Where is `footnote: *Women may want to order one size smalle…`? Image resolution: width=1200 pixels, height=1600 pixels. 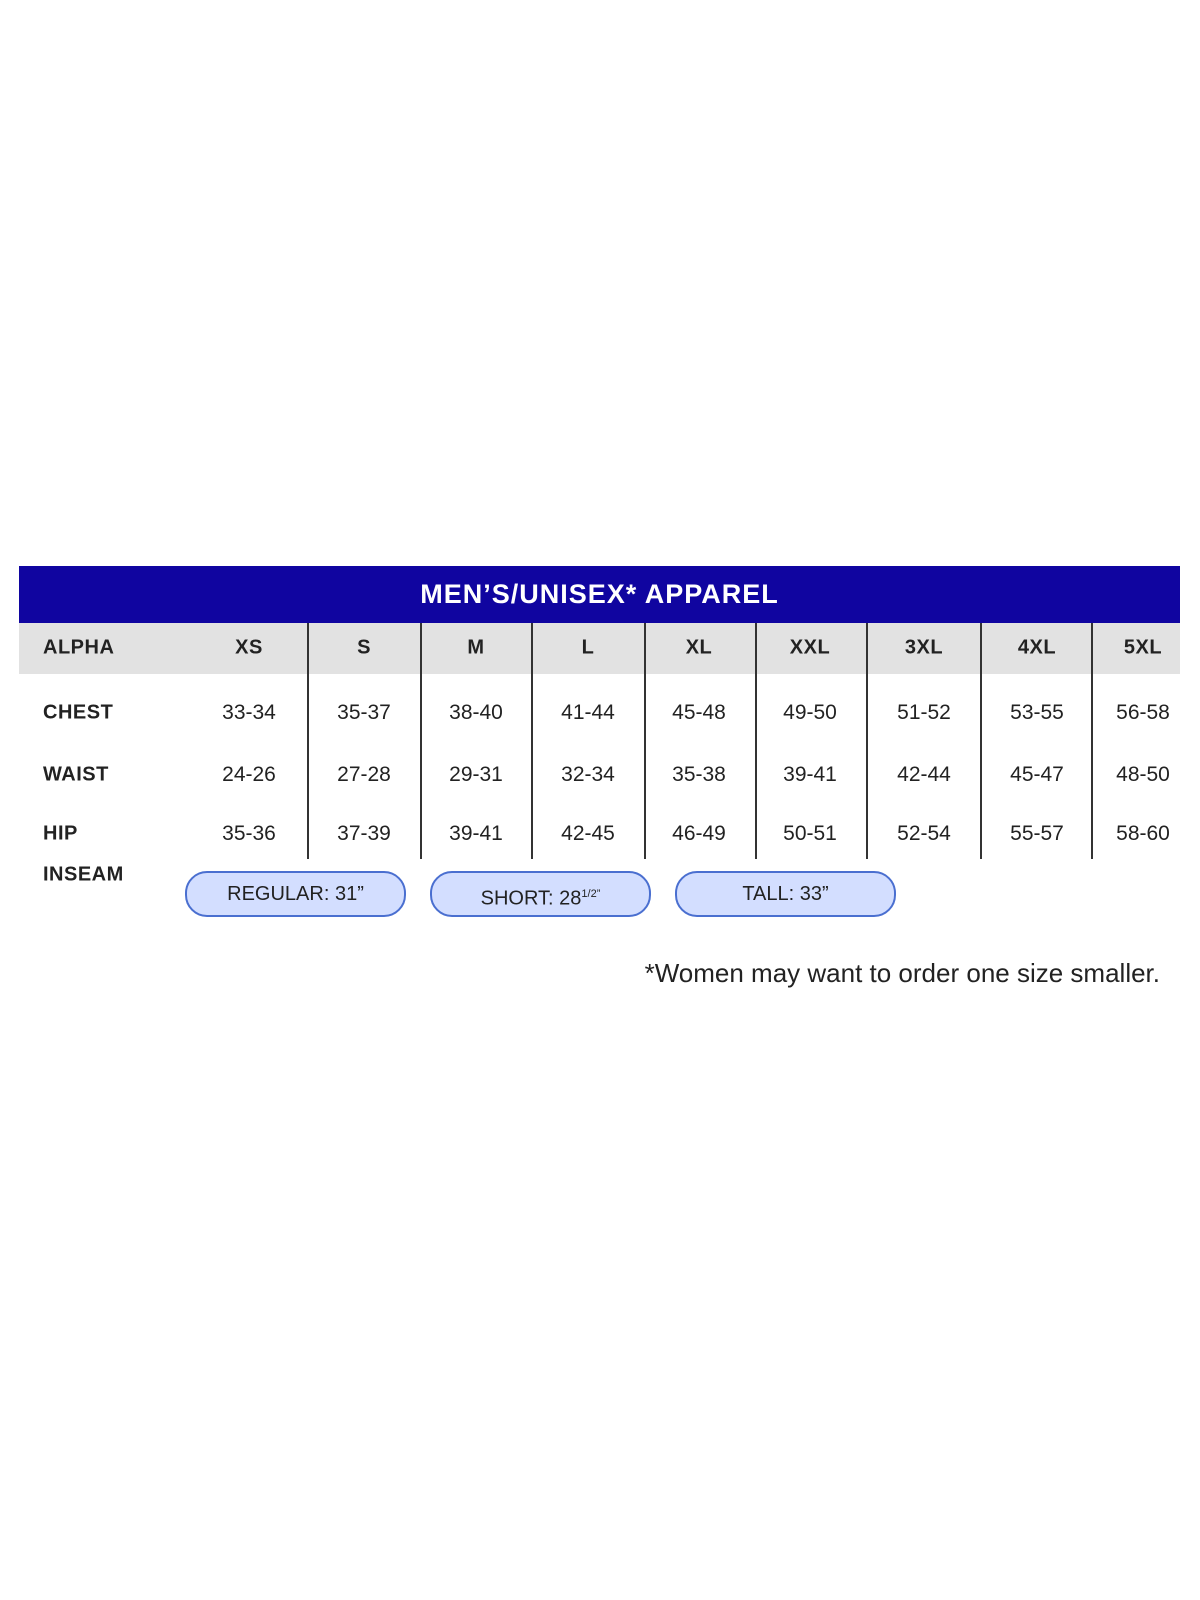 footnote: *Women may want to order one size smalle… is located at coordinates (902, 973).